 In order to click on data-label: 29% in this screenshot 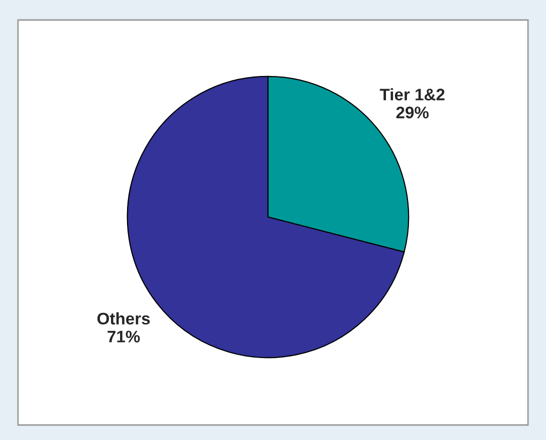, I will do `click(412, 112)`.